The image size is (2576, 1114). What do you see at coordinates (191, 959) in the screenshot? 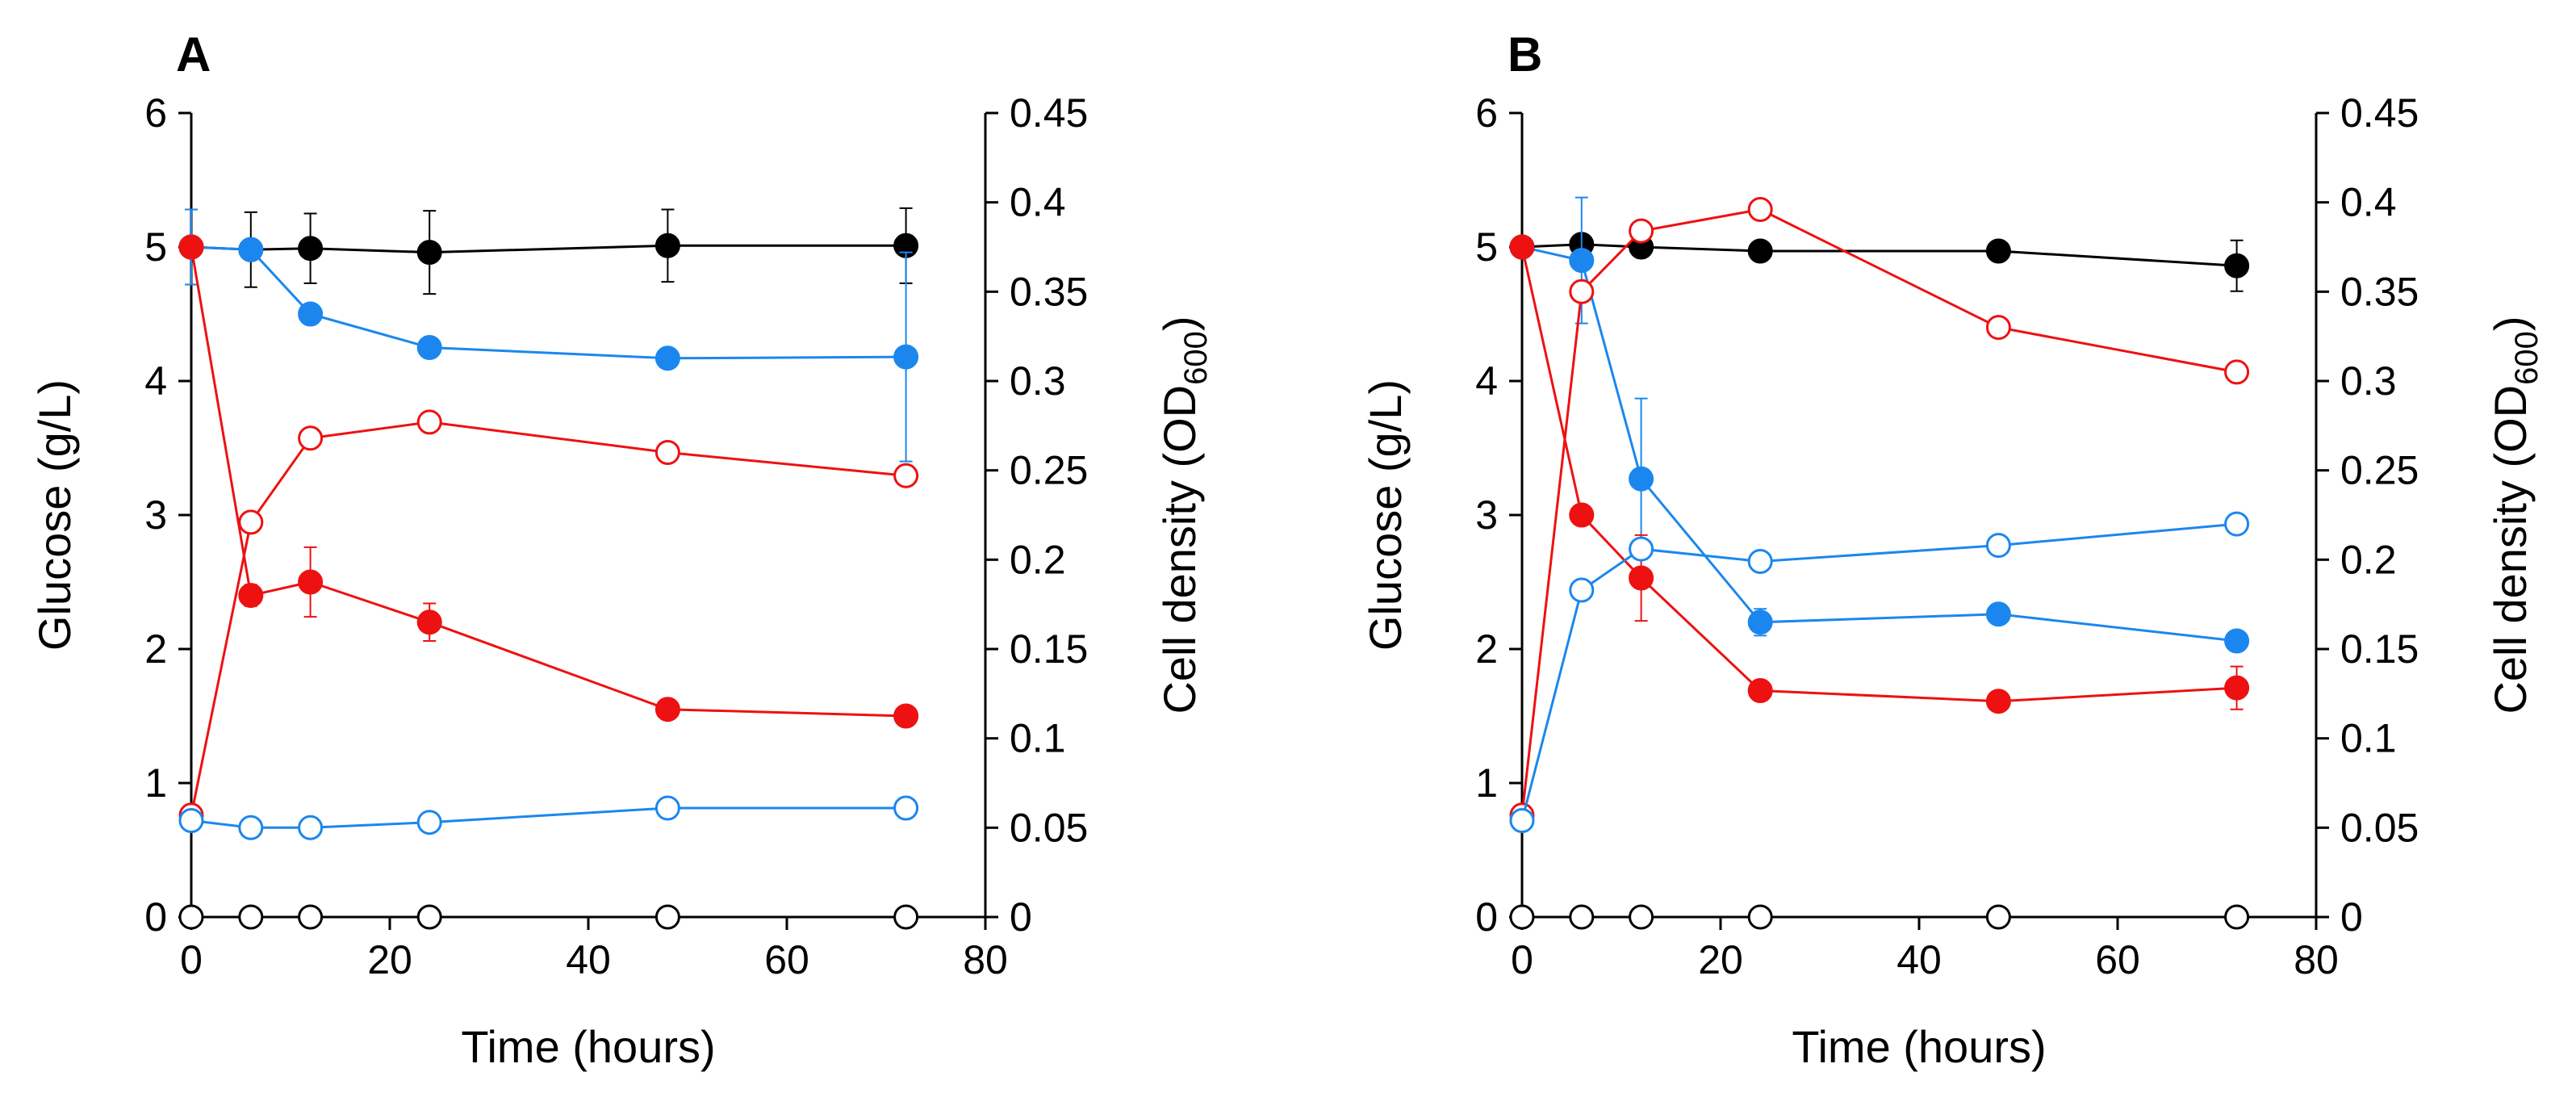
I see `x-tick-label: 0` at bounding box center [191, 959].